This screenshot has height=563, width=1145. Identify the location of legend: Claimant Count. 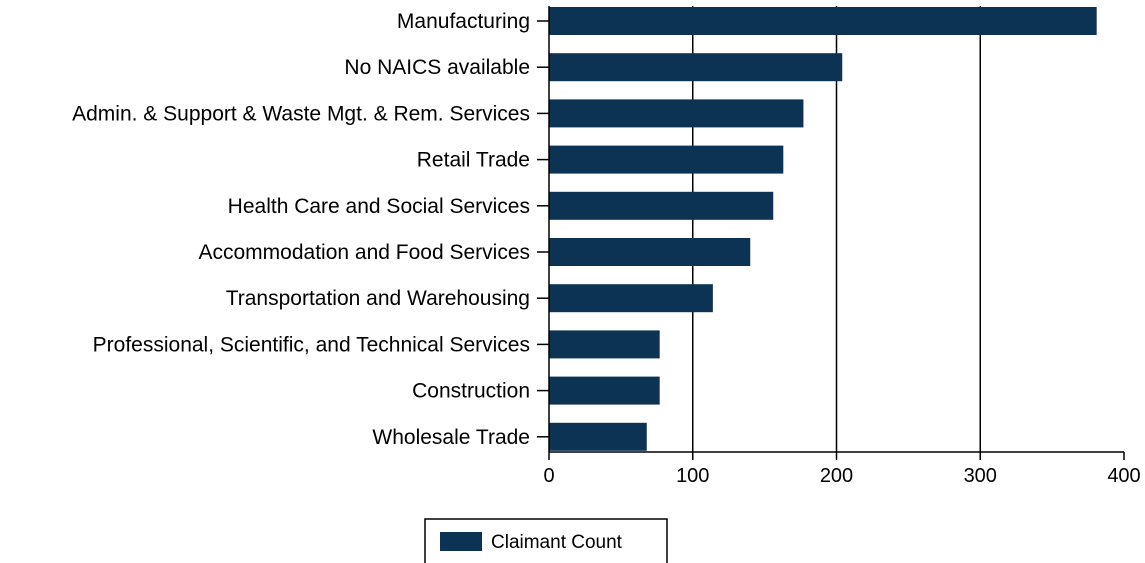
(546, 540).